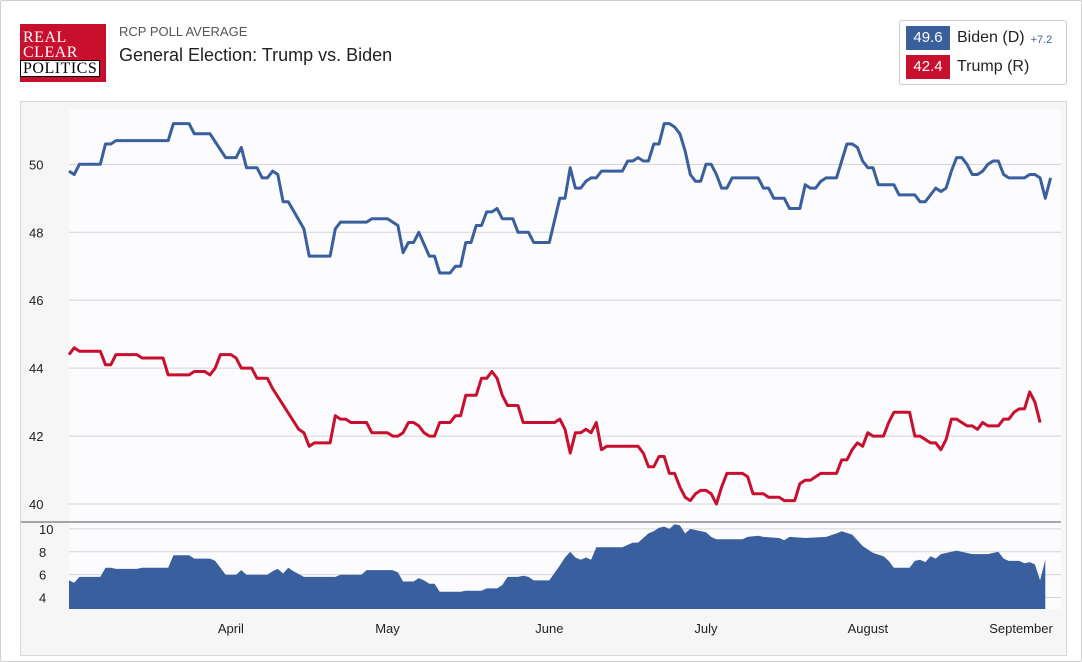 This screenshot has width=1082, height=662. Describe the element at coordinates (256, 55) in the screenshot. I see `chart-title: General Election: Trump vs. Biden` at that location.